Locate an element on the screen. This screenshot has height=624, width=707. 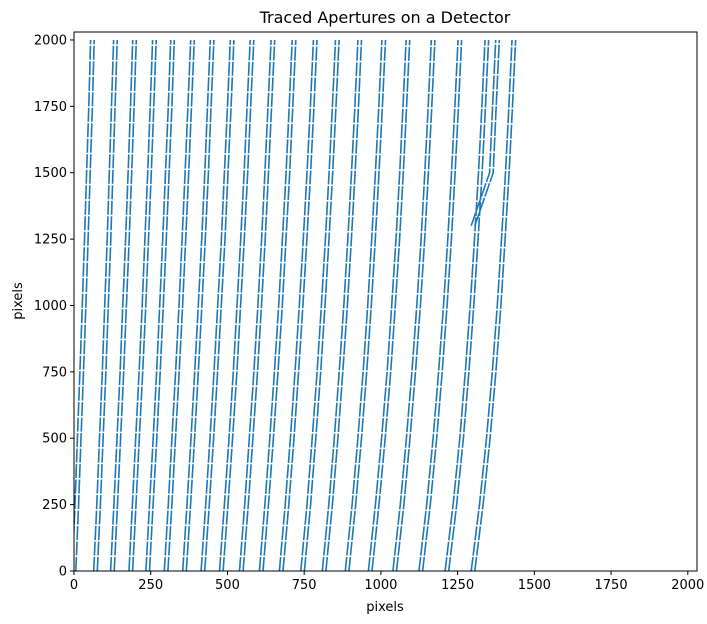
y-tick-label: 1750 is located at coordinates (50, 107).